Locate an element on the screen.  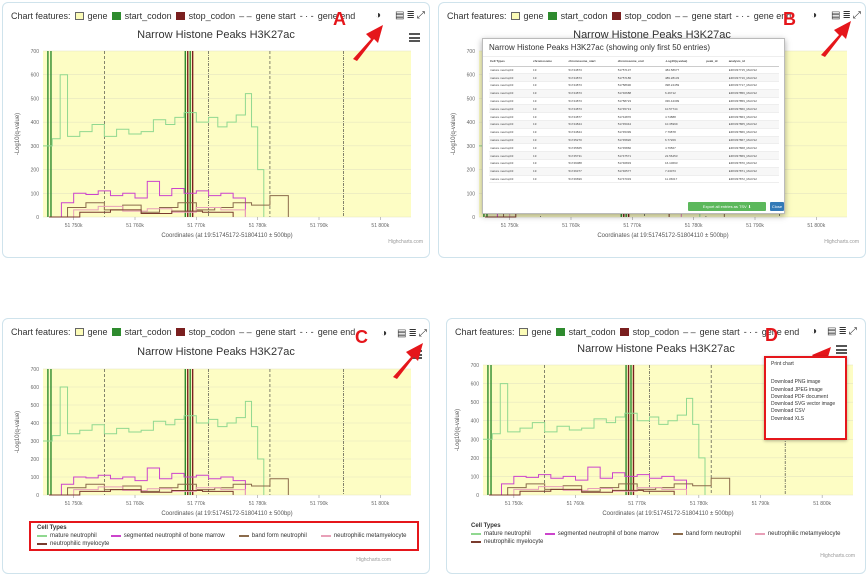
export-tsv-button: Export all entries as TSV ⬇ is located at coordinates (727, 206).